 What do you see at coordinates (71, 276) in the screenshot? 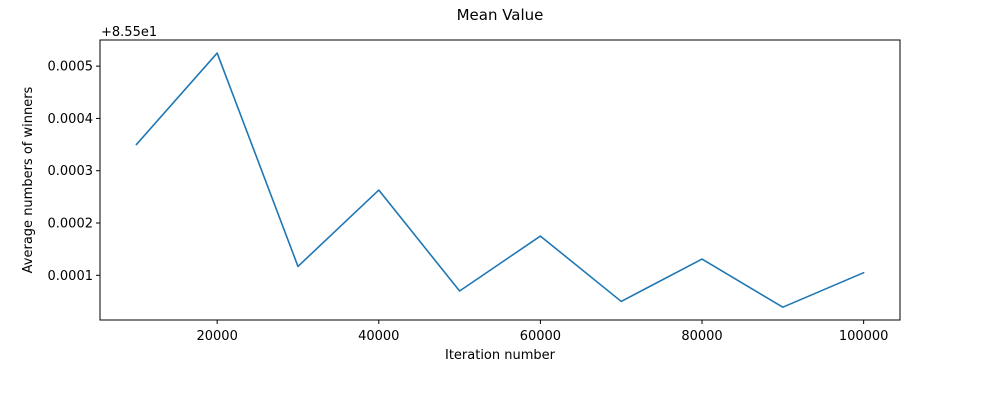
I see `y-tick-label: 0.0001` at bounding box center [71, 276].